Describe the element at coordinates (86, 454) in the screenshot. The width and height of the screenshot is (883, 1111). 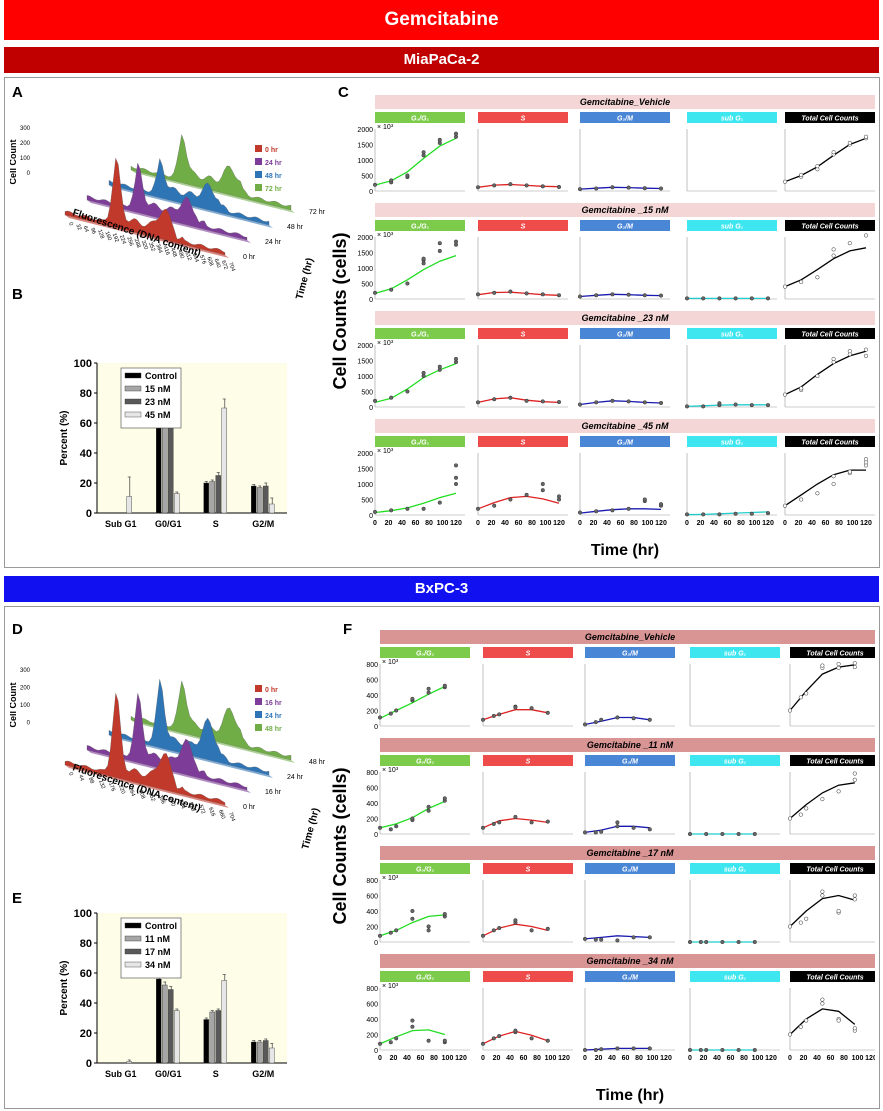
I see `y-tick-label: 40` at that location.